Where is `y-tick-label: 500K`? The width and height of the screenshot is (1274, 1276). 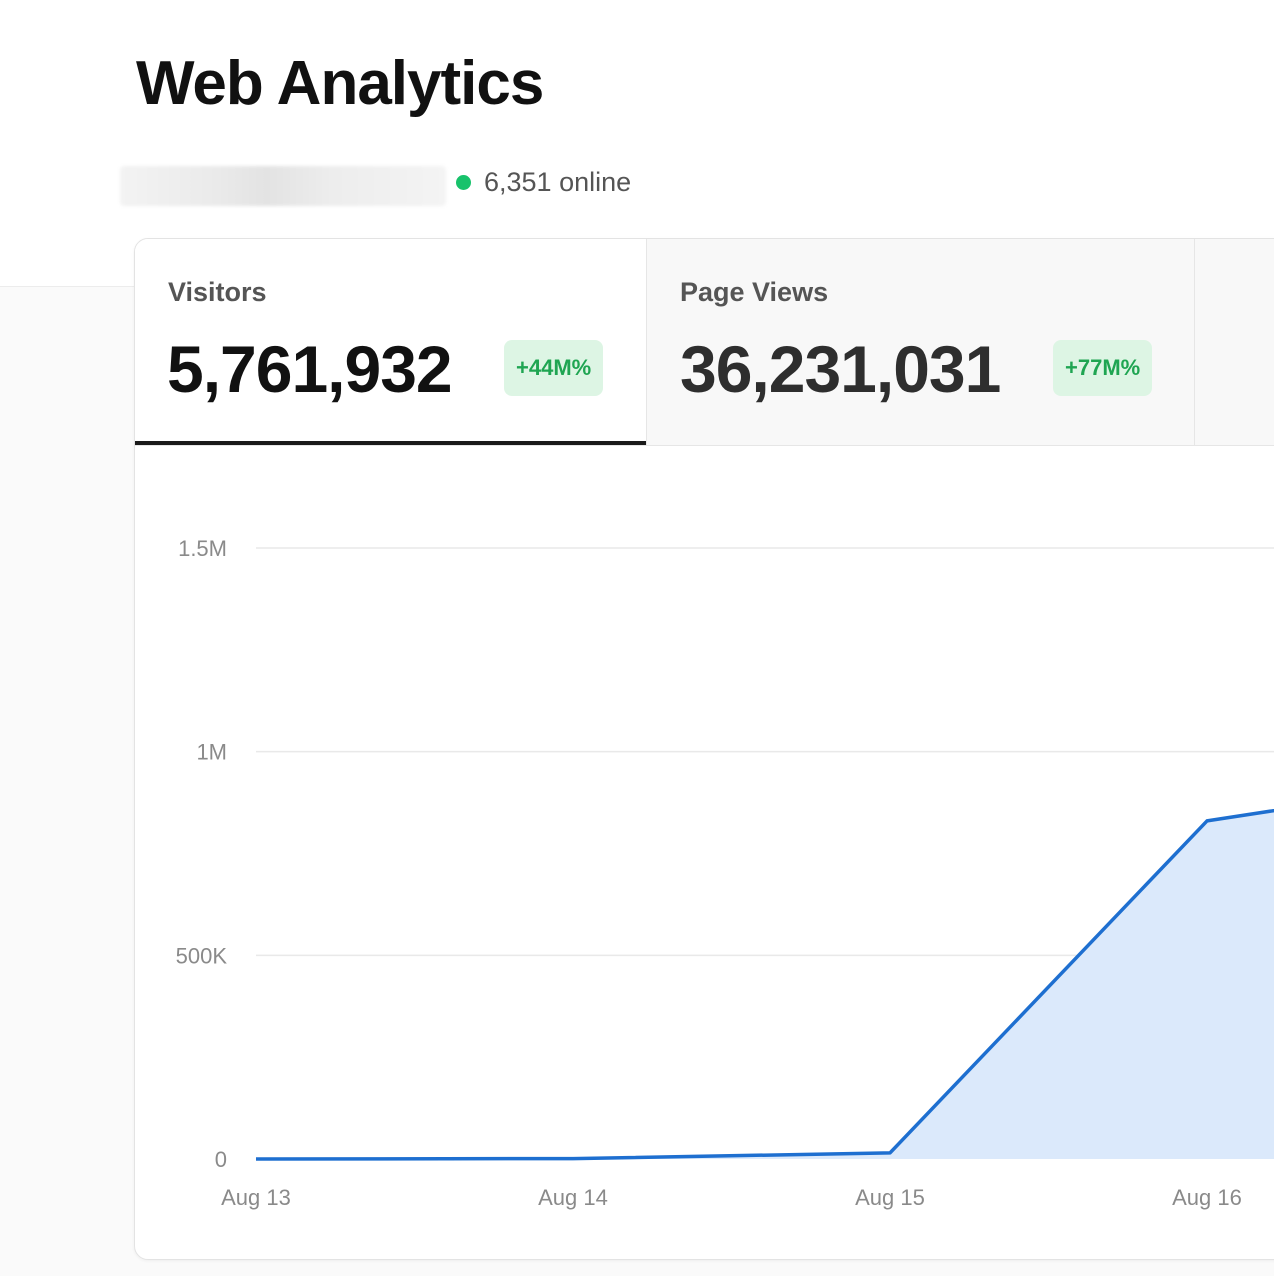
y-tick-label: 500K is located at coordinates (202, 955).